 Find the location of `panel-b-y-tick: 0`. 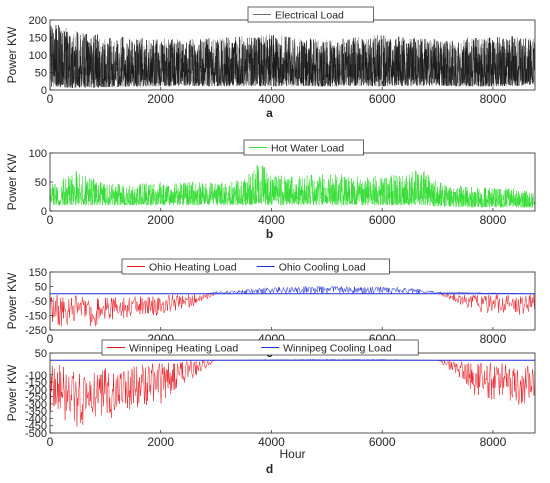

panel-b-y-tick: 0 is located at coordinates (47, 212).